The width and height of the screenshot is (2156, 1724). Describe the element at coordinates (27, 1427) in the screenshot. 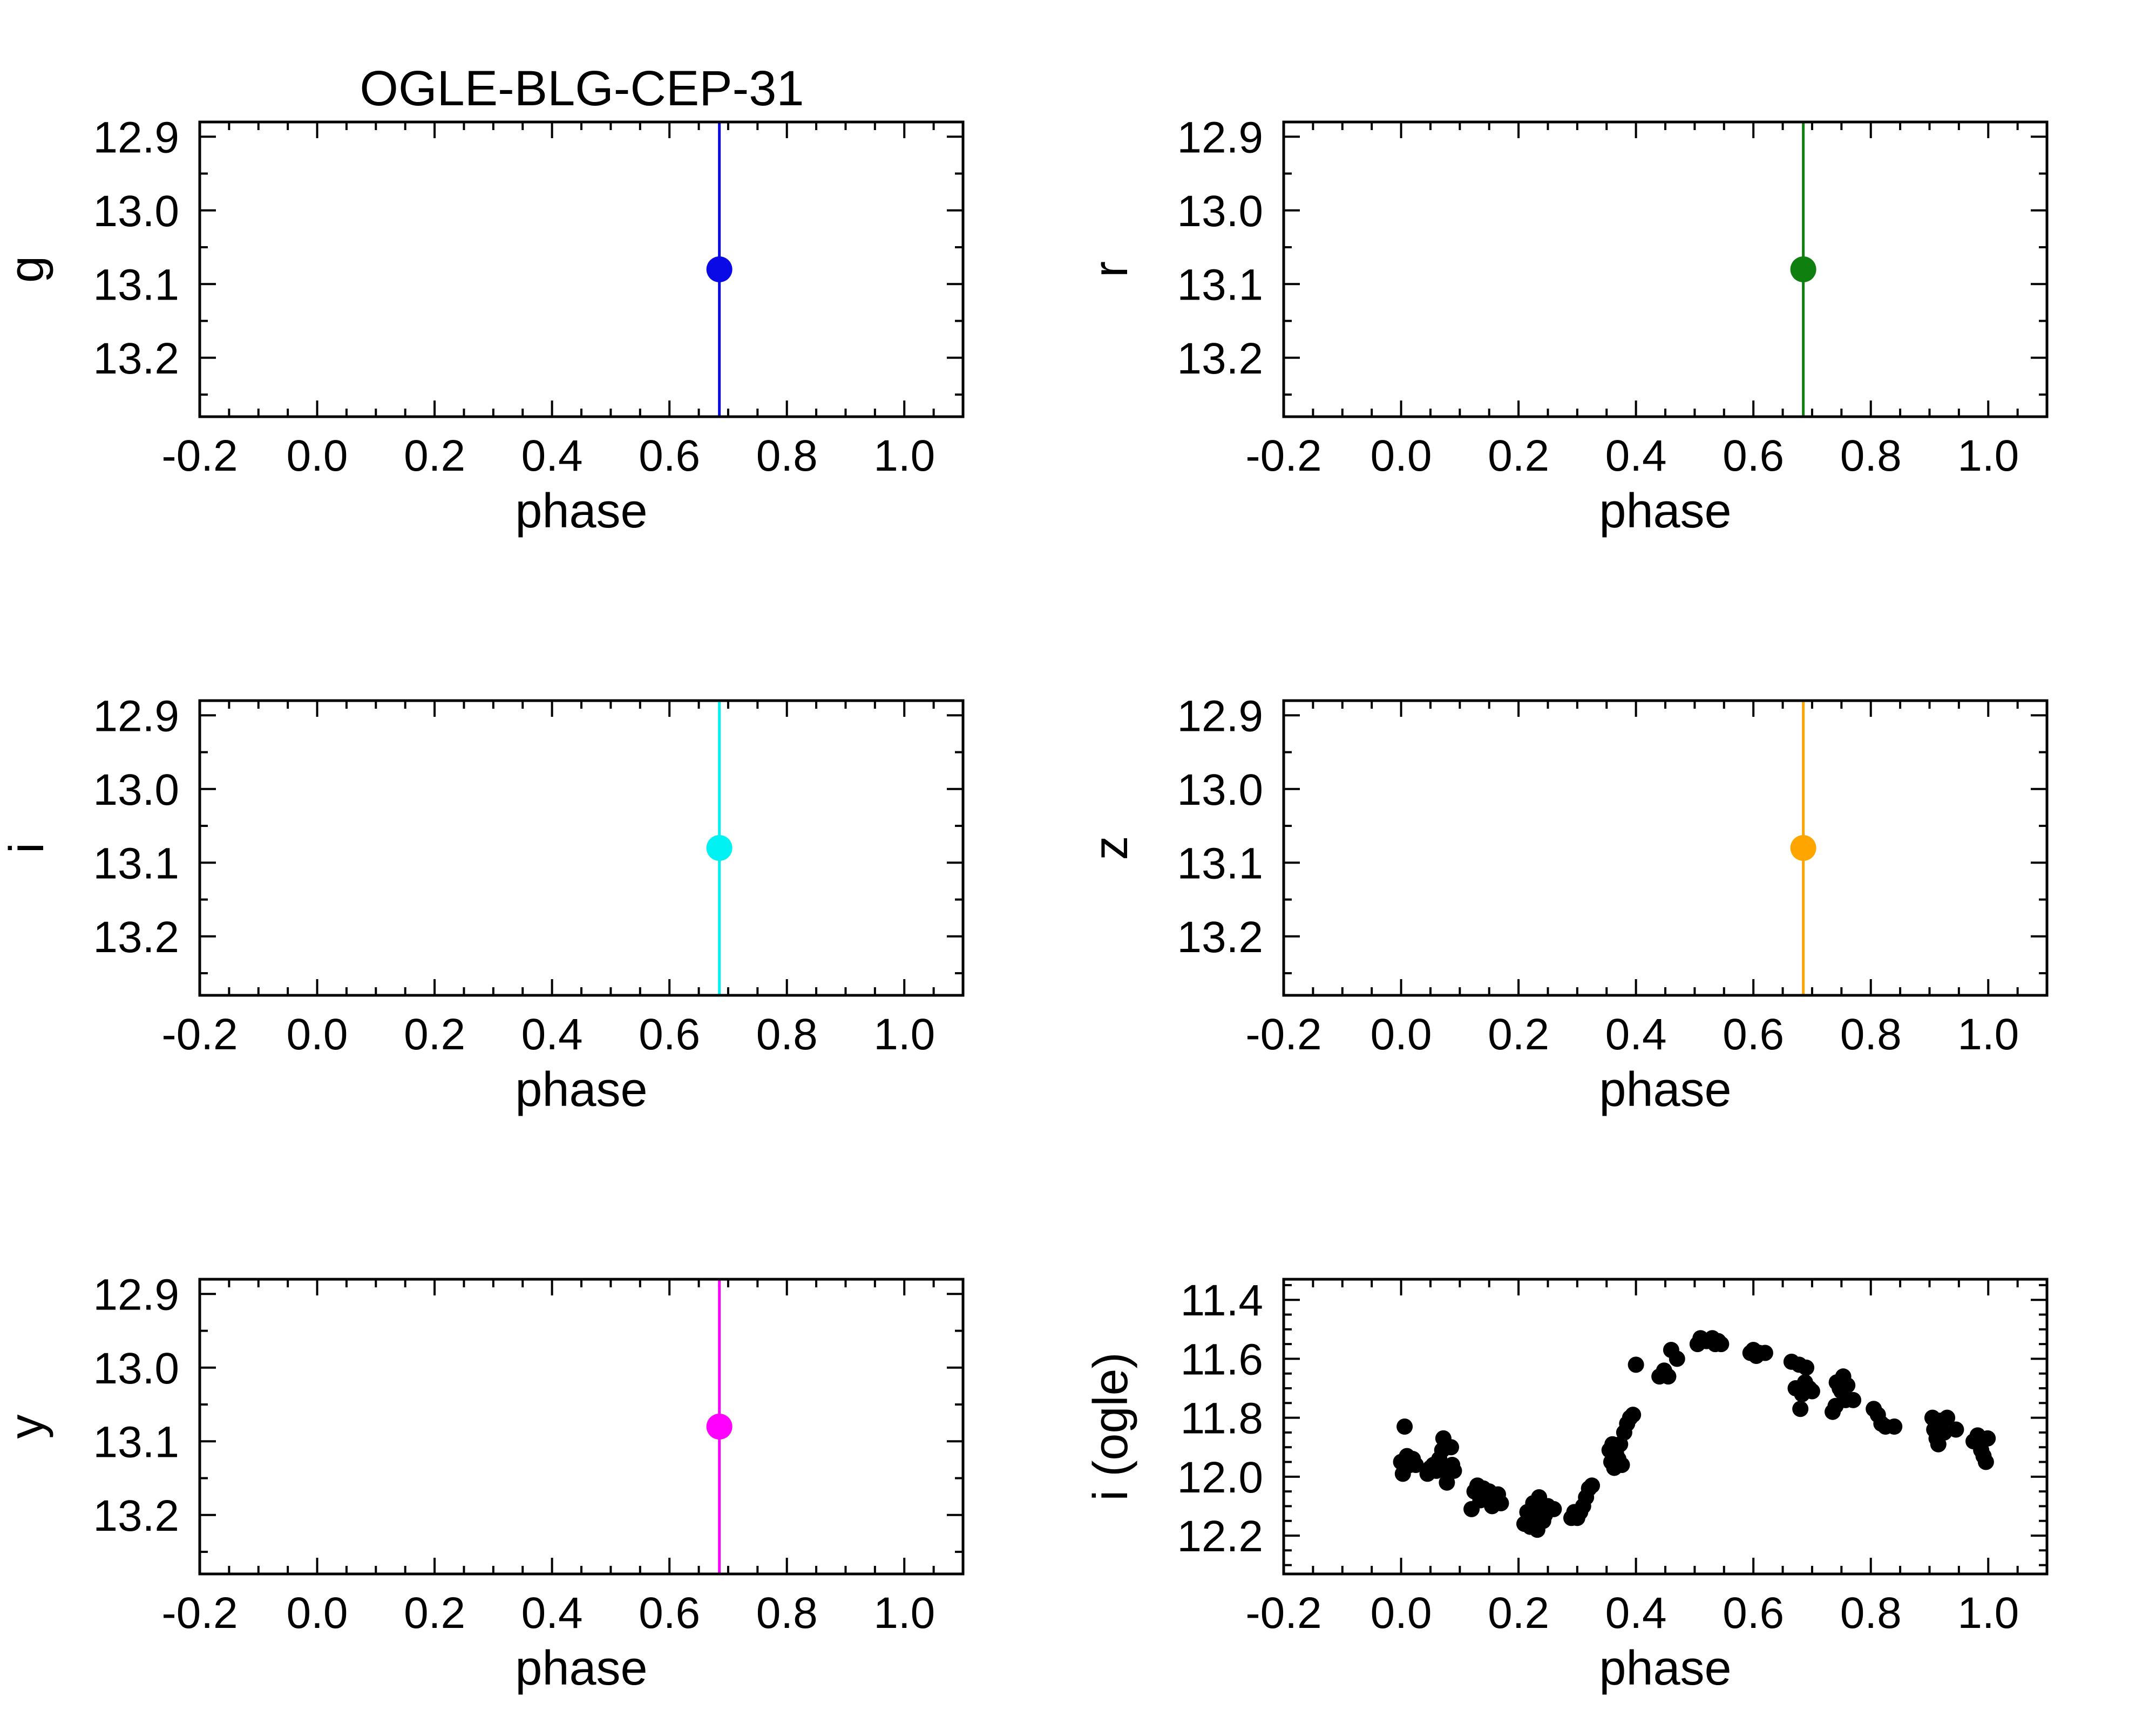

I see `y-axis-label: y` at that location.